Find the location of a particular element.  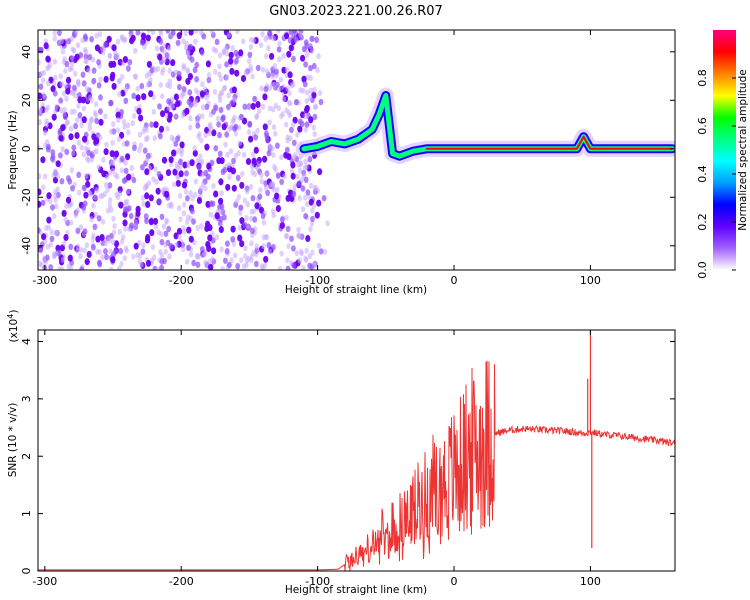

spectrogram-x-tick-label: 100 is located at coordinates (590, 280).